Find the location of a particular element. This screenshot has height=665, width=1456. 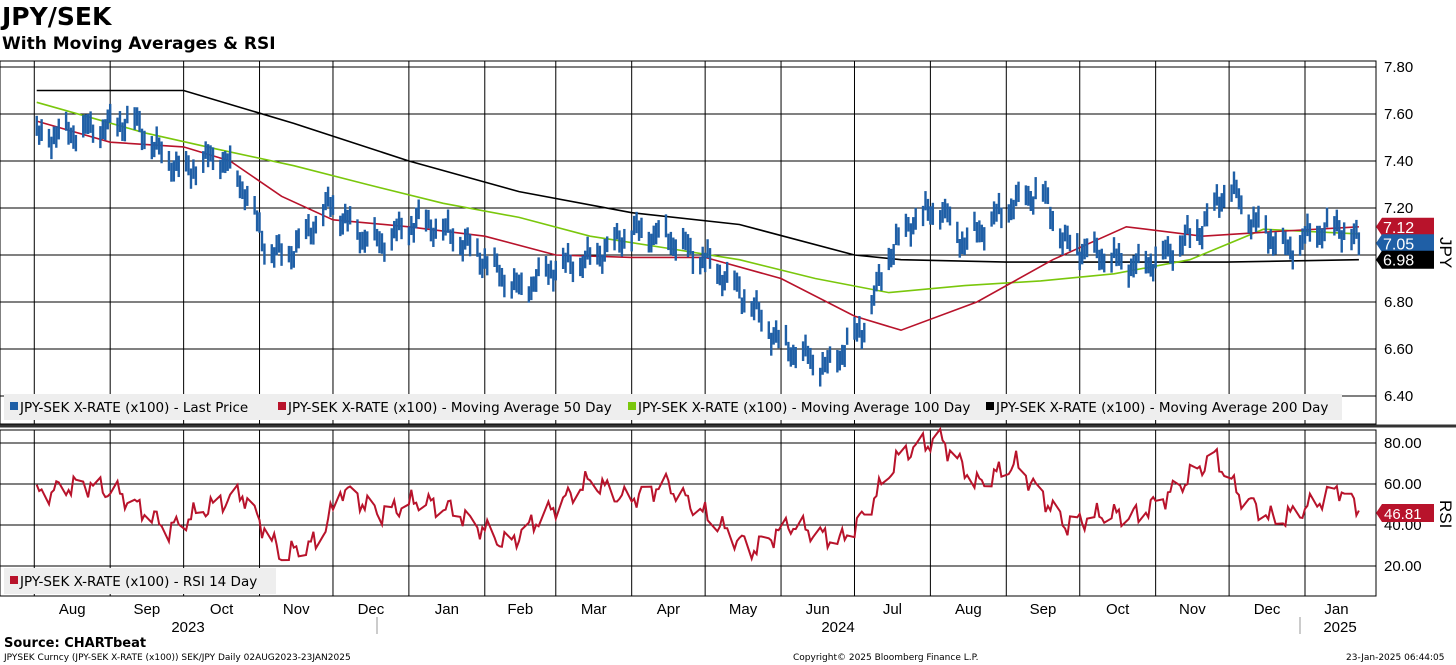

rsi-tick-label: 60.00 is located at coordinates (1403, 484).